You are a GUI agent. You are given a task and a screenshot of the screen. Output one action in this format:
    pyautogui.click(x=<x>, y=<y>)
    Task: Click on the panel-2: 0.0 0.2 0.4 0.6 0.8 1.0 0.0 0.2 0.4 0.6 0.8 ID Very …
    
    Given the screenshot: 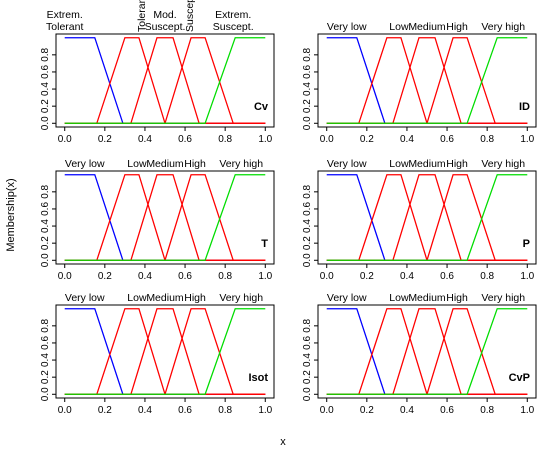 What is the action you would take?
    pyautogui.click(x=419, y=83)
    